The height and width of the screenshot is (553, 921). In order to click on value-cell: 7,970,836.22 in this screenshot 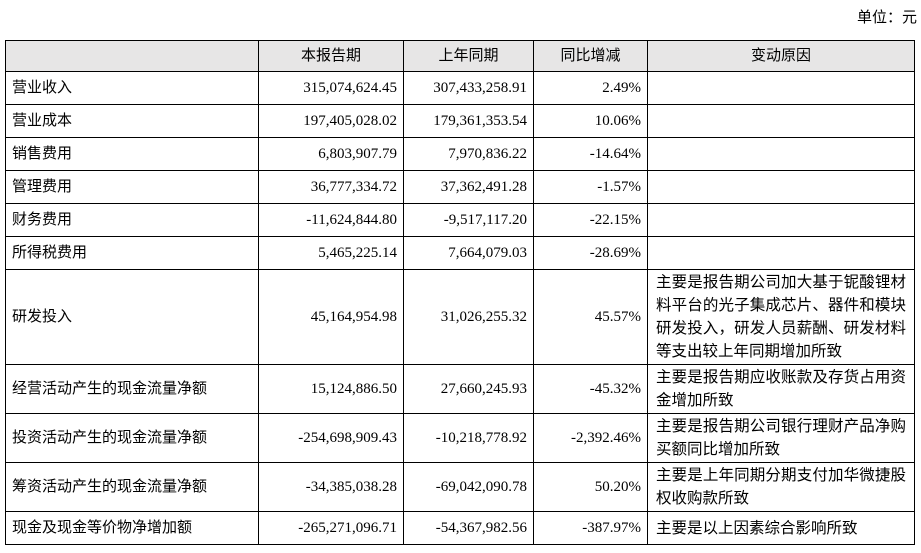, I will do `click(468, 154)`.